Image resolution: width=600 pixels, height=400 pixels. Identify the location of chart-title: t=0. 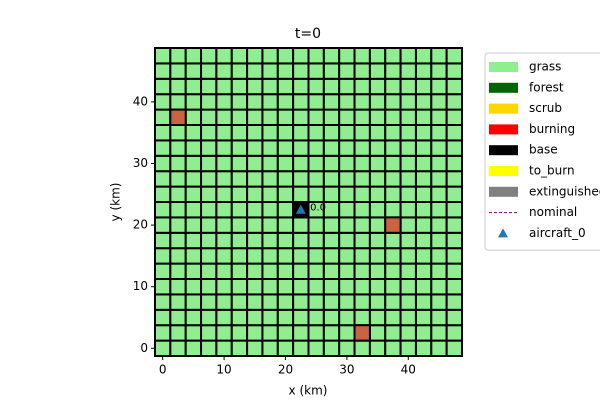
(308, 34).